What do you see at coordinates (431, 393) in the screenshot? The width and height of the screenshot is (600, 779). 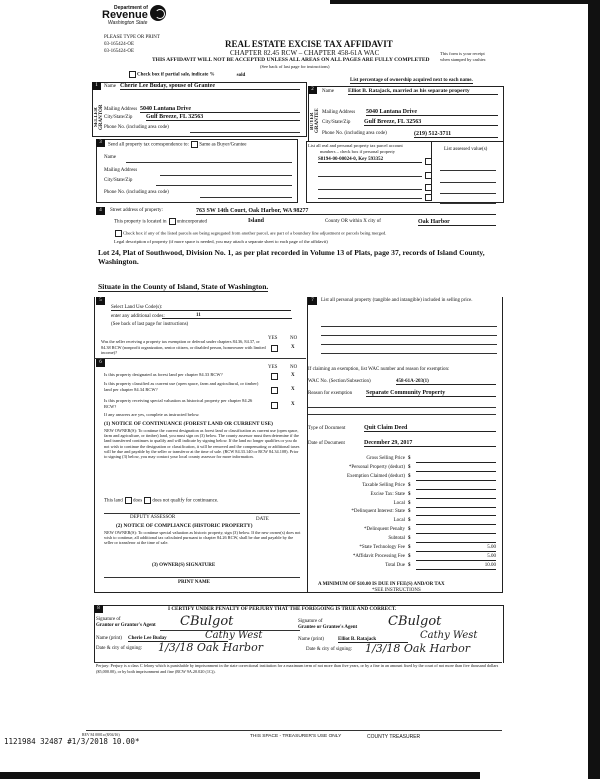 I see `exemption-reason-field: Separate Community Property` at bounding box center [431, 393].